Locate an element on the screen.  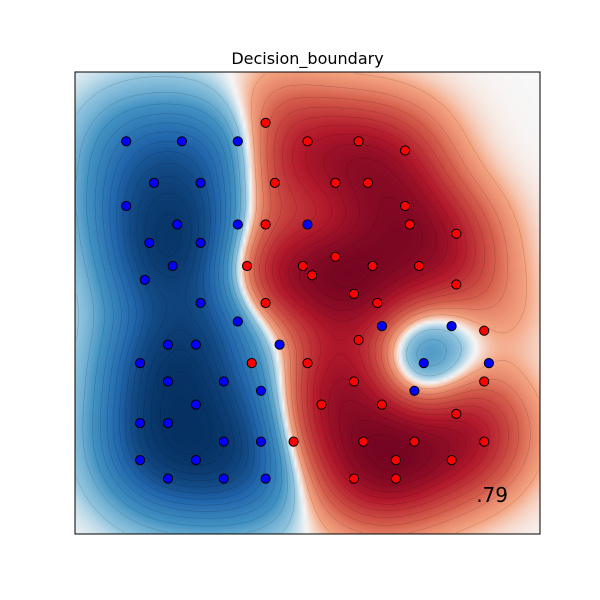
chart-title: Decision_boundary is located at coordinates (307, 59).